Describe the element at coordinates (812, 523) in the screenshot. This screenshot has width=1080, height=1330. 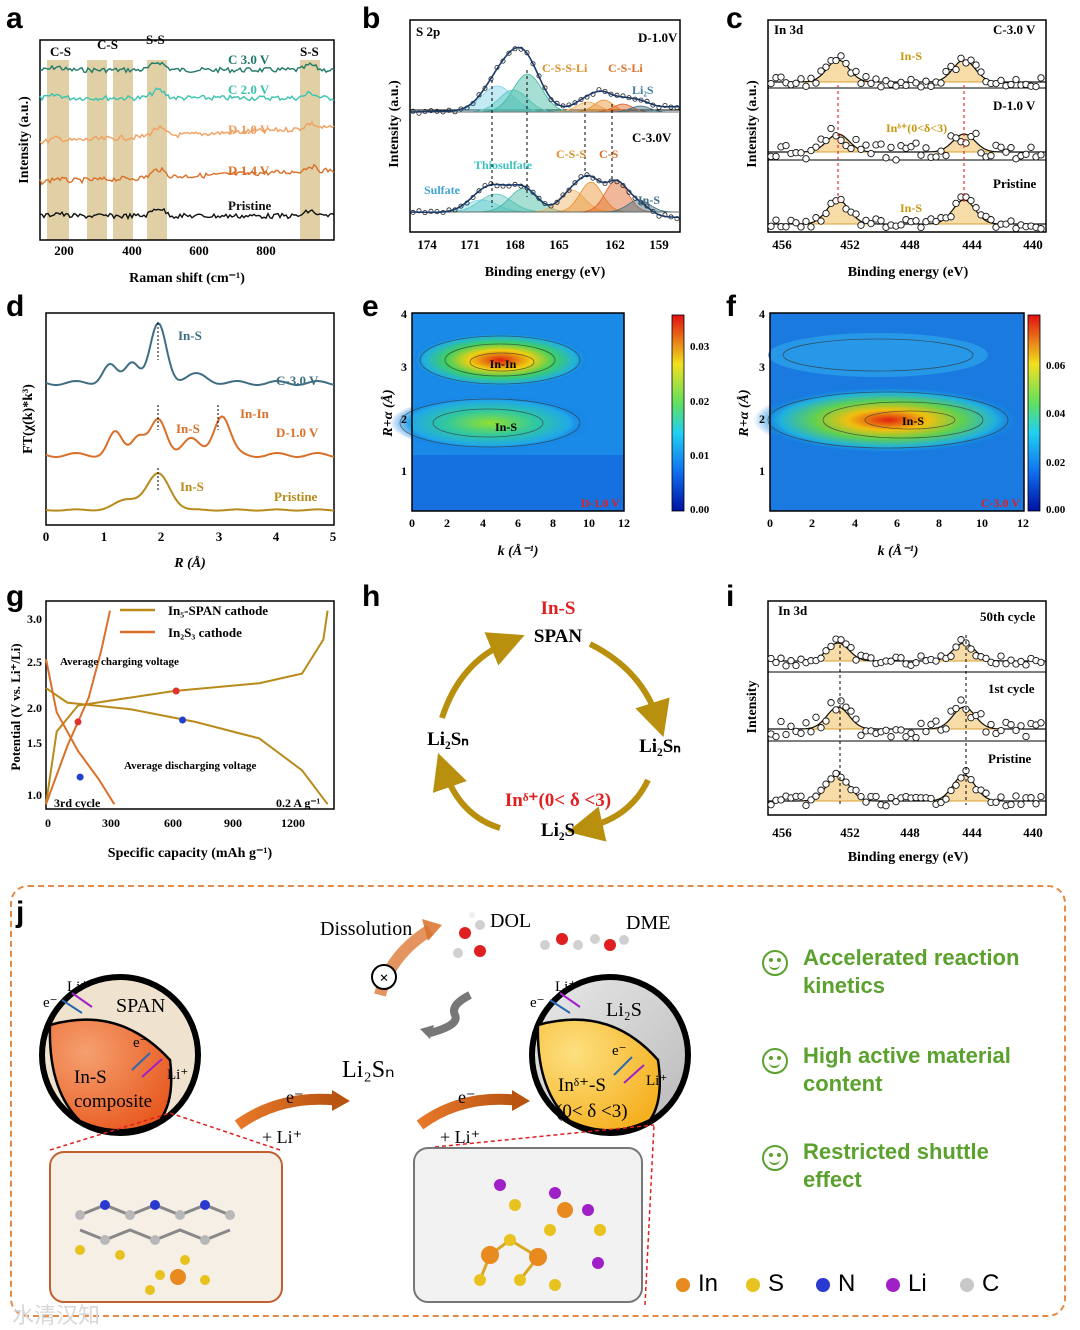
I see `f-xtick-1: 2` at that location.